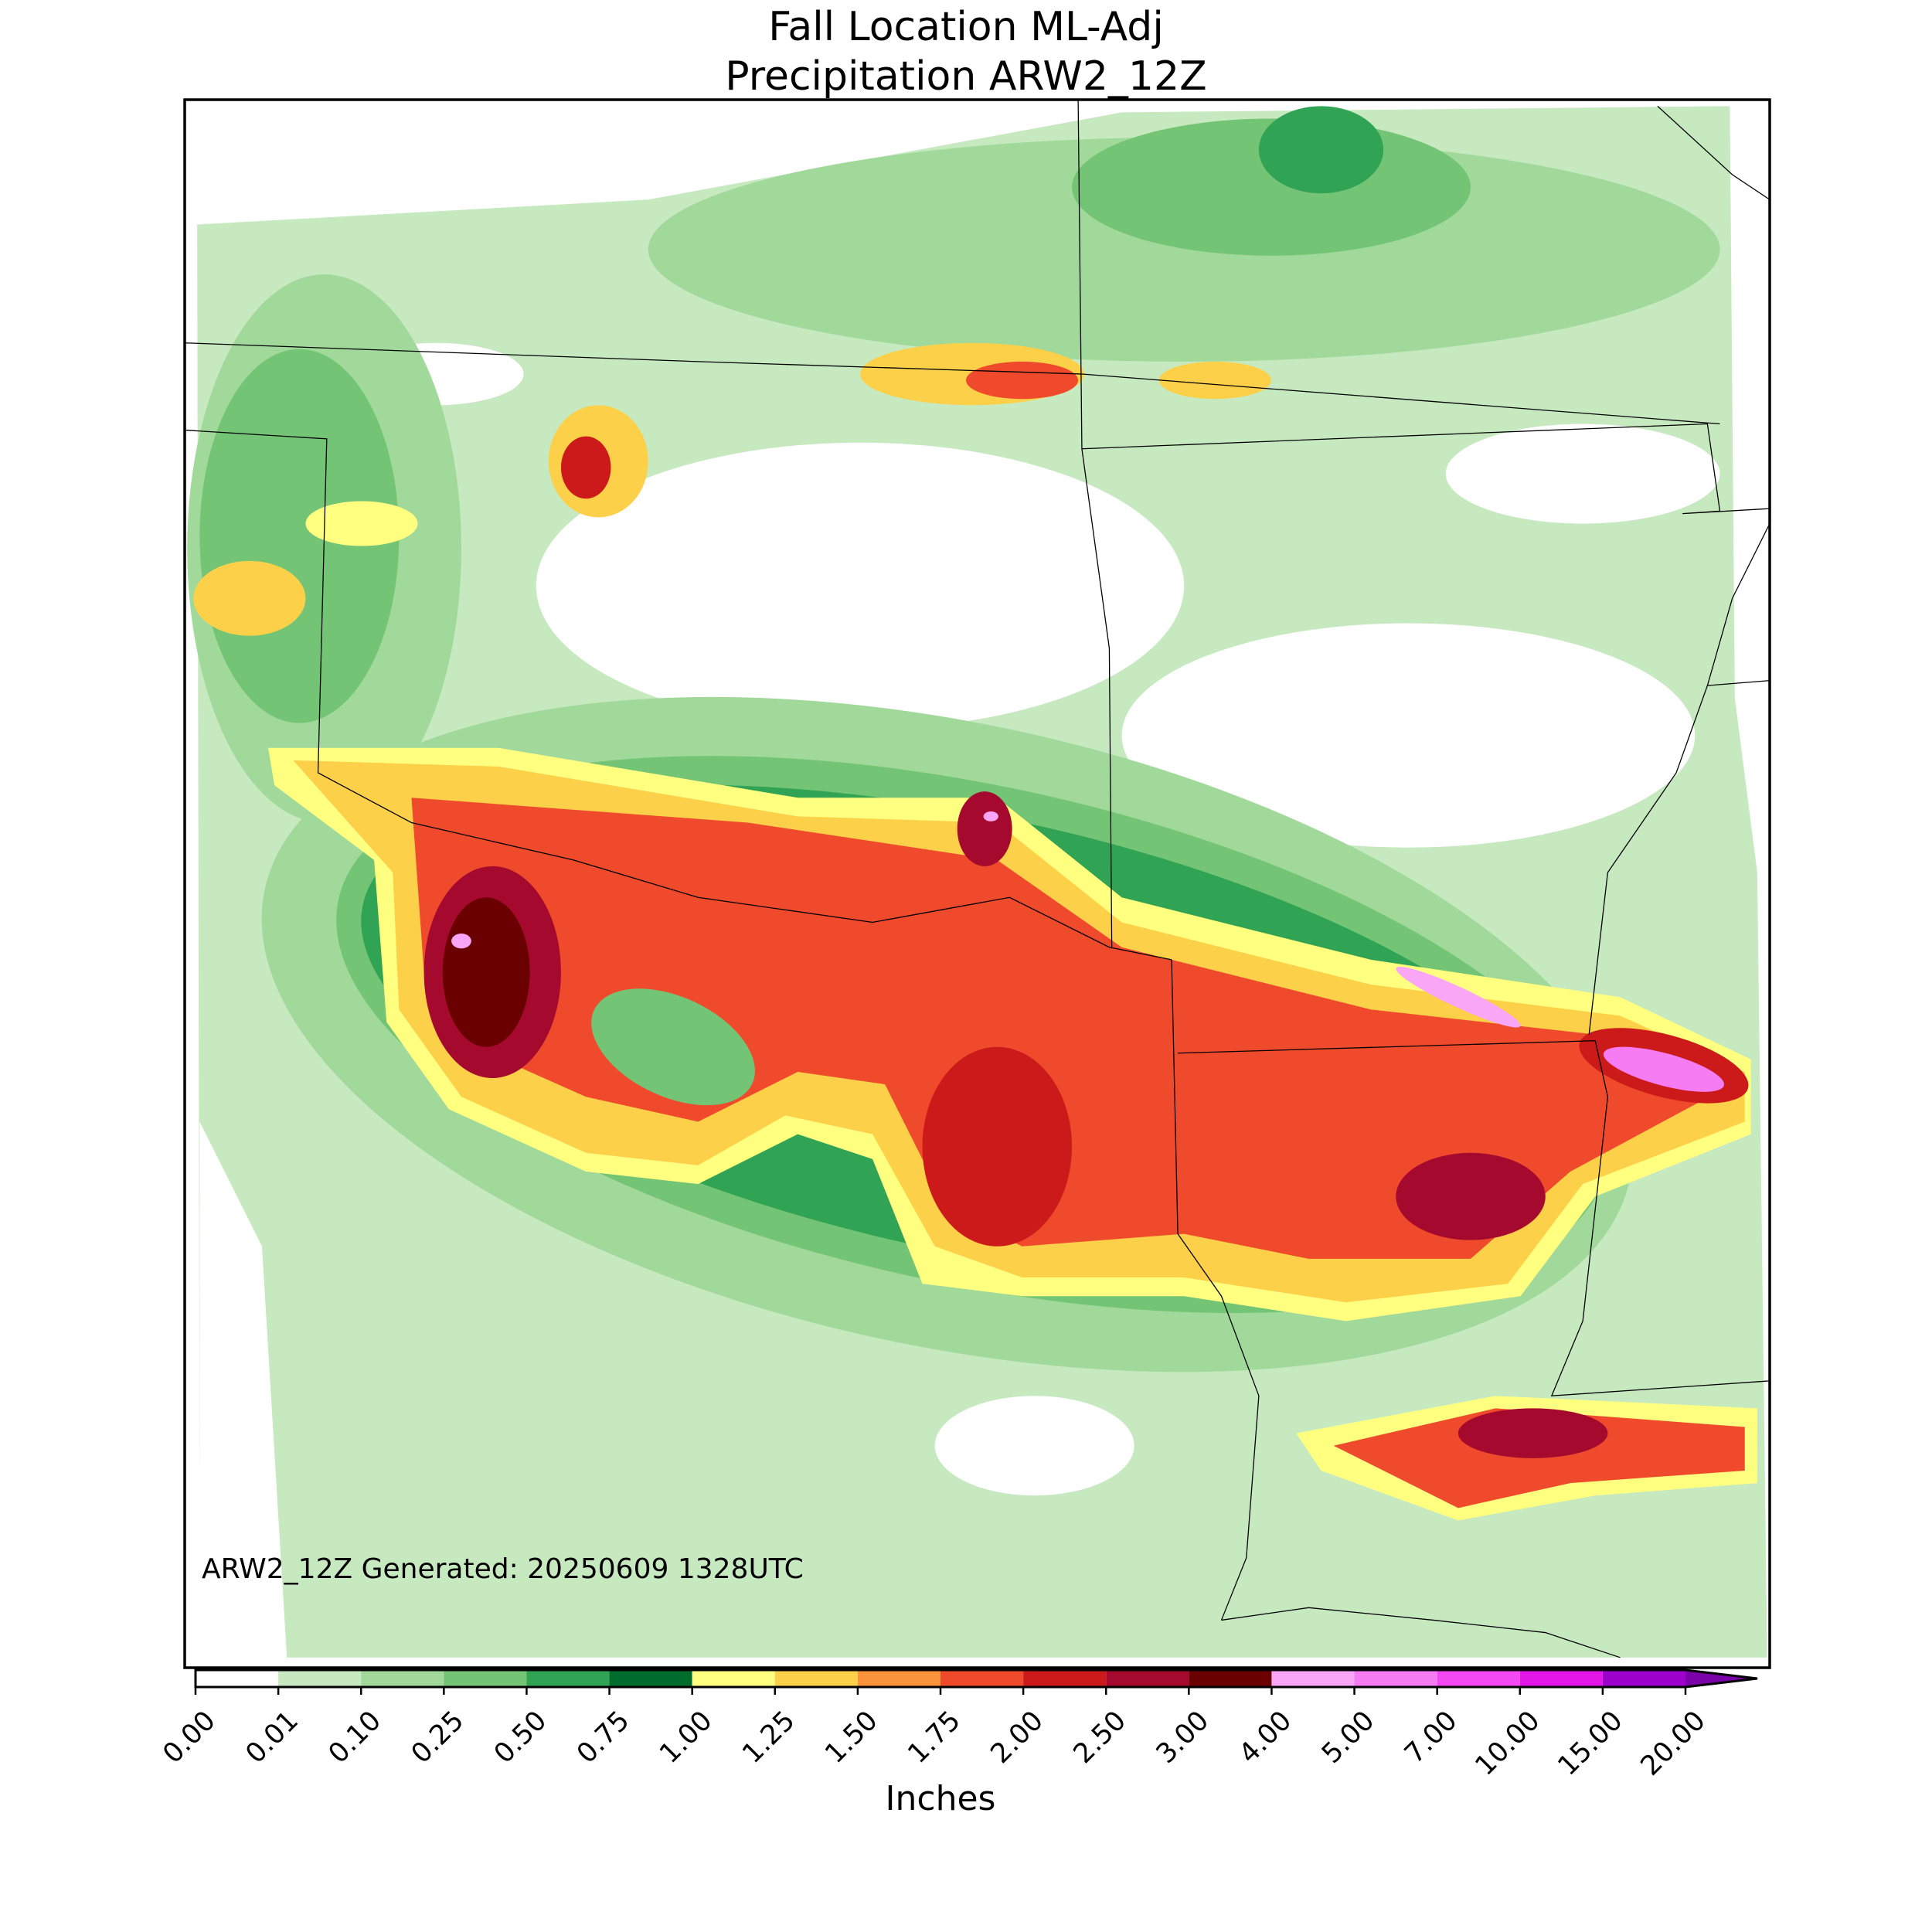 This screenshot has height=1932, width=1932. Describe the element at coordinates (851, 1738) in the screenshot. I see `colorbar-tick-label: 1.50` at that location.